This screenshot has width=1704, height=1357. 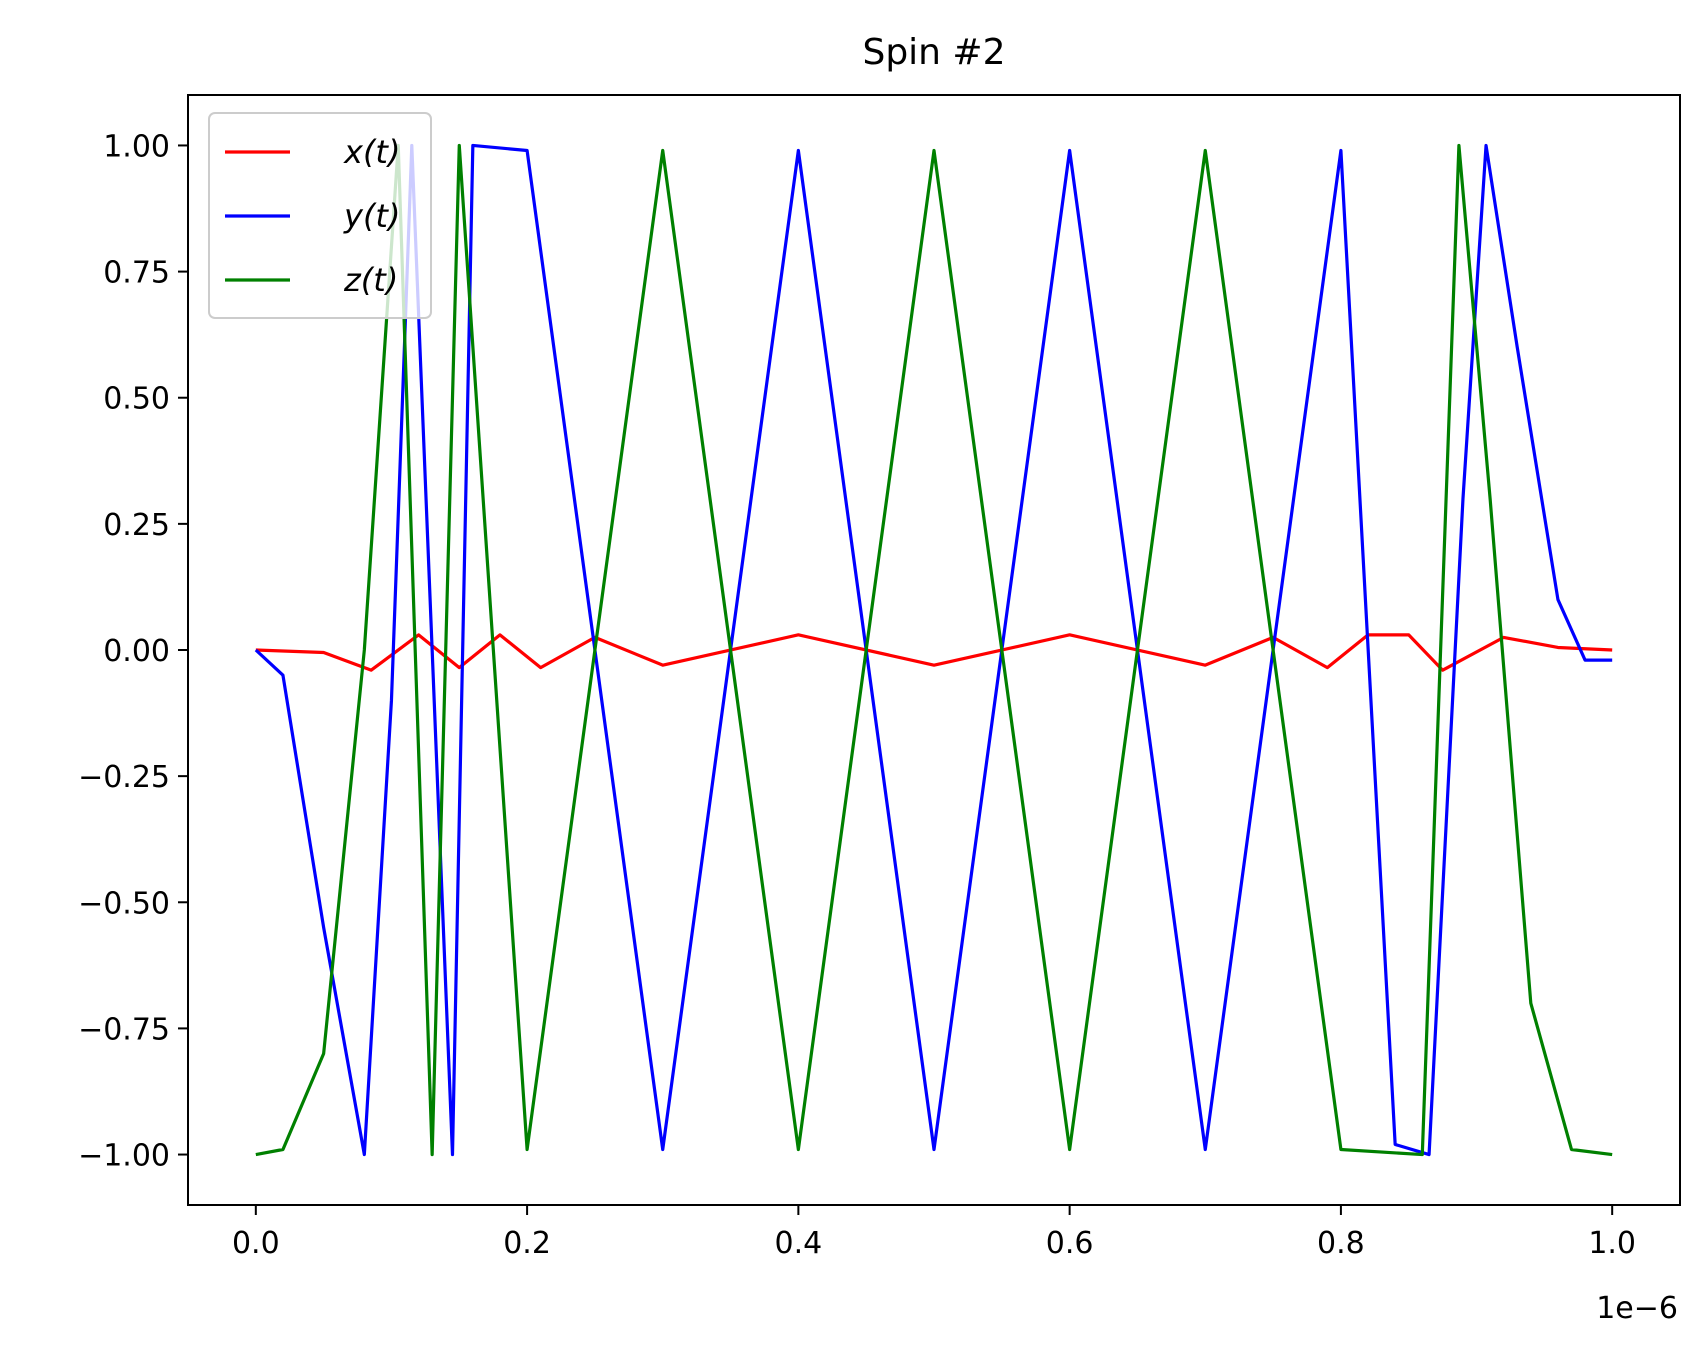 I want to click on x-tick-label: 0.6, so click(x=1070, y=1243).